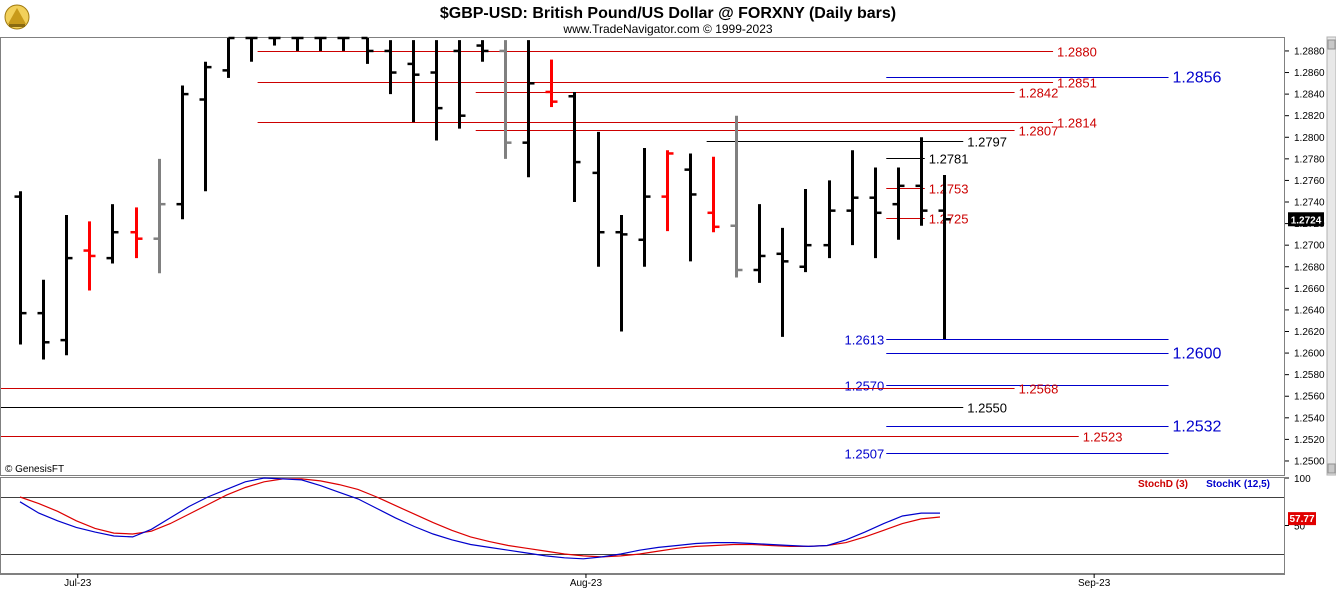 The width and height of the screenshot is (1336, 591). I want to click on price-tick-label-5: 1.2780, so click(1309, 159).